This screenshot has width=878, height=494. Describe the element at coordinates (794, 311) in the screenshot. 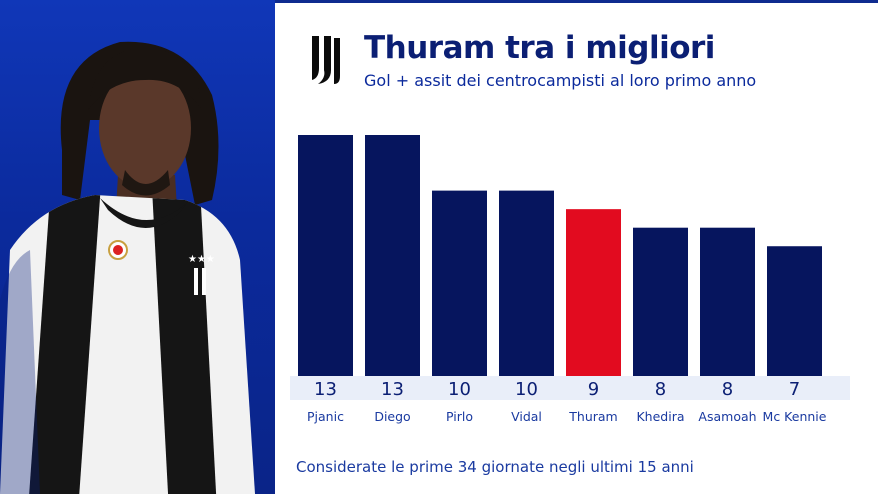

I see `bar-mc-kennie` at that location.